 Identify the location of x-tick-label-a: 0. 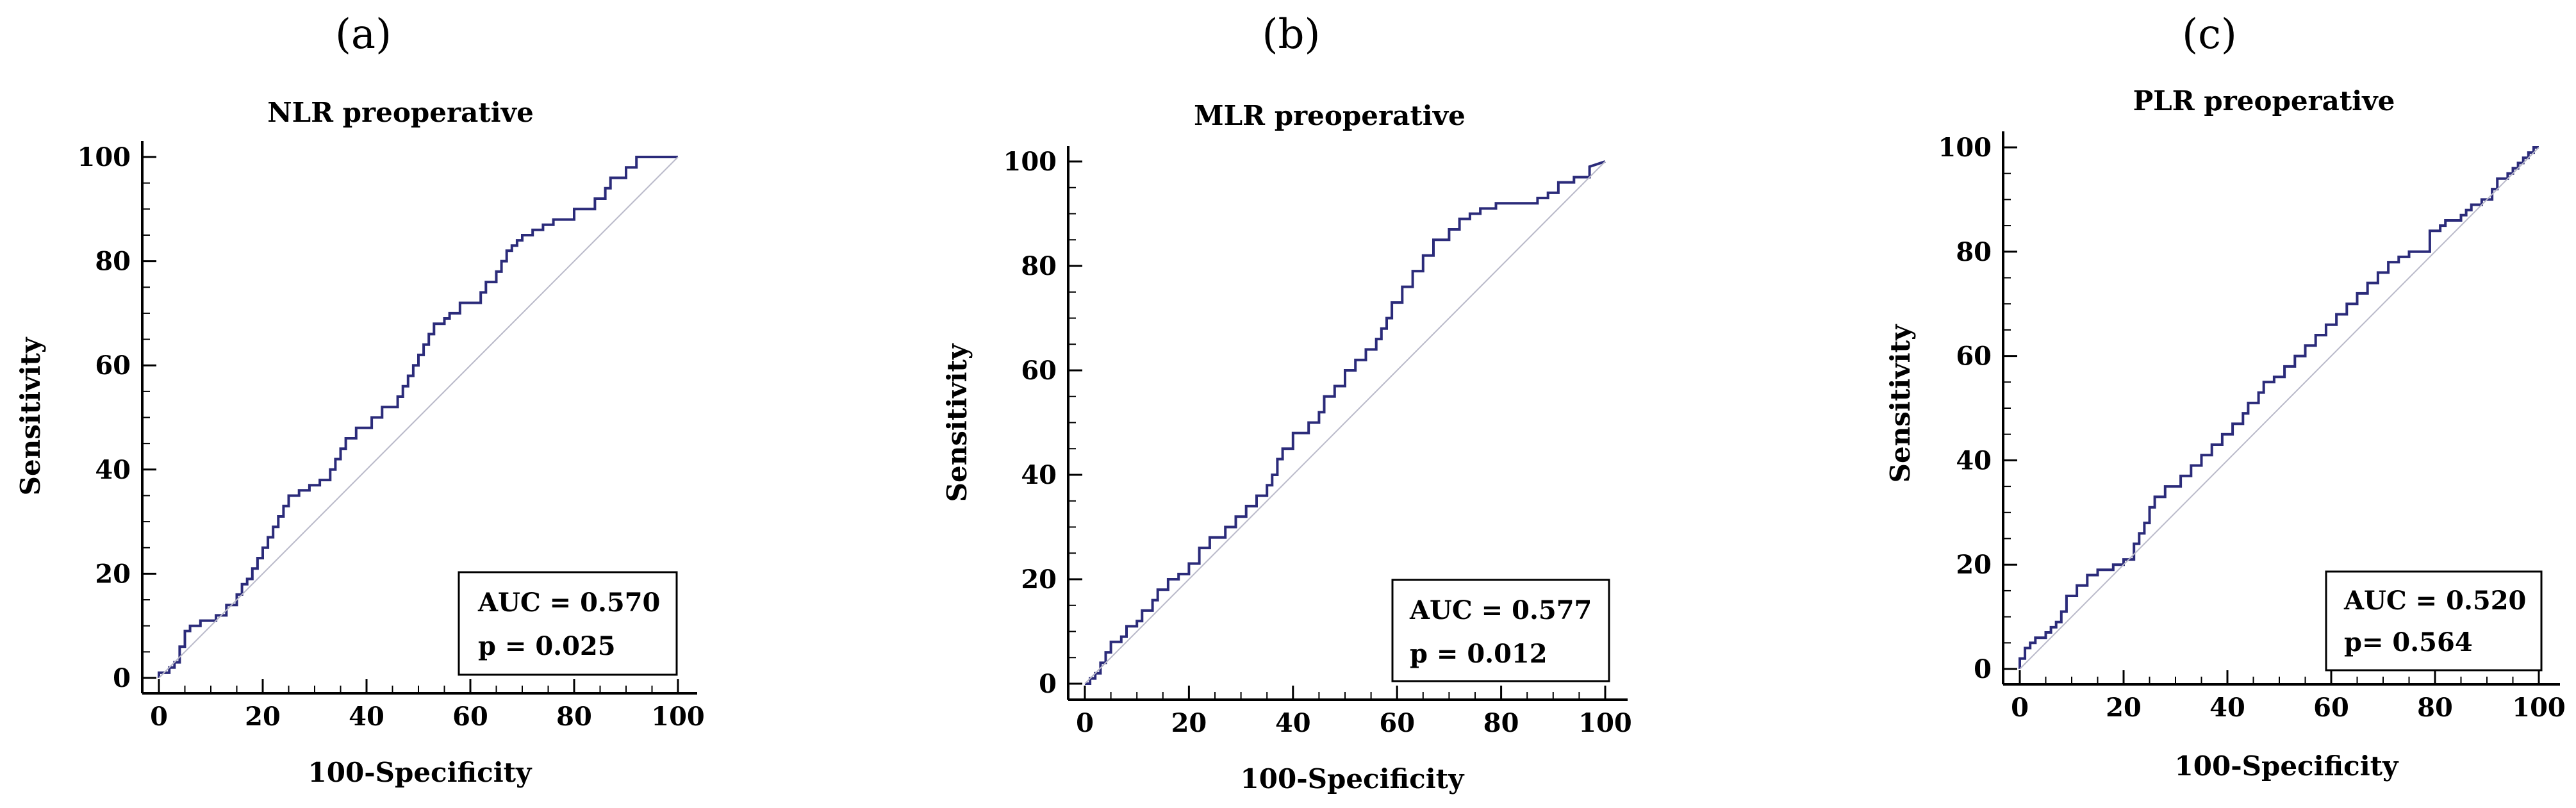
(159, 717).